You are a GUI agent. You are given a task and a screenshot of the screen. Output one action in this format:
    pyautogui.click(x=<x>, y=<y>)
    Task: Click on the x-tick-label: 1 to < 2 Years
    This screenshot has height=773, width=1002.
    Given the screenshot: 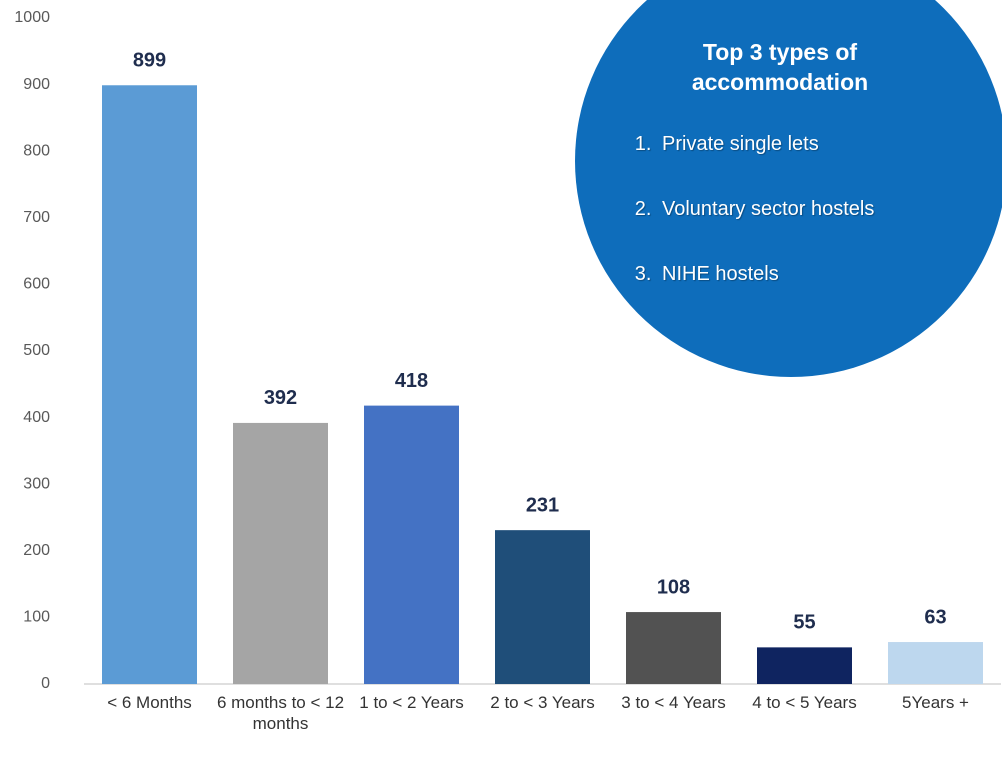 What is the action you would take?
    pyautogui.click(x=411, y=702)
    